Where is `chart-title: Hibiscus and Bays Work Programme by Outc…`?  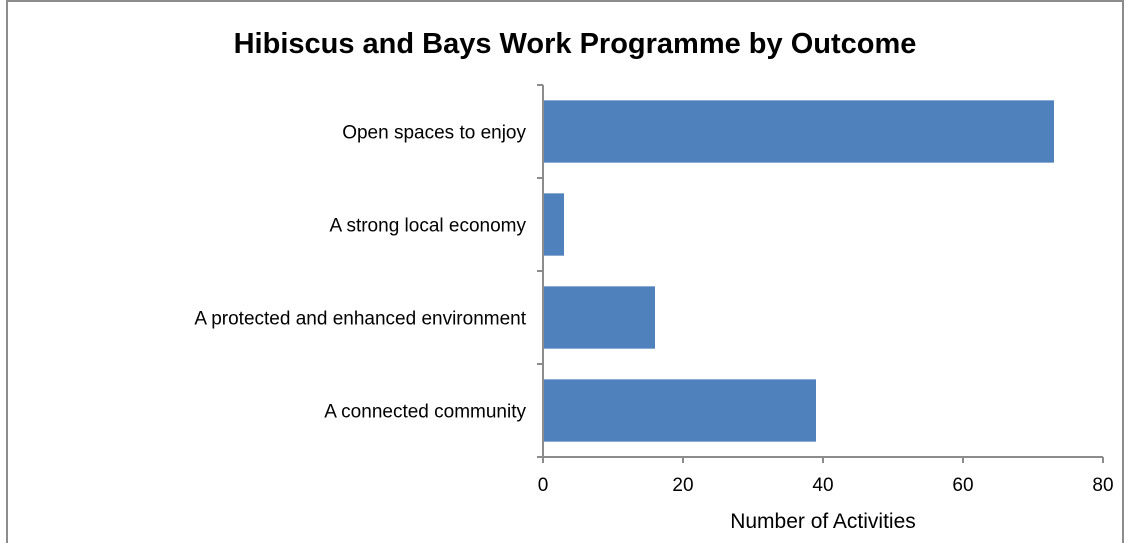 chart-title: Hibiscus and Bays Work Programme by Outc… is located at coordinates (575, 44).